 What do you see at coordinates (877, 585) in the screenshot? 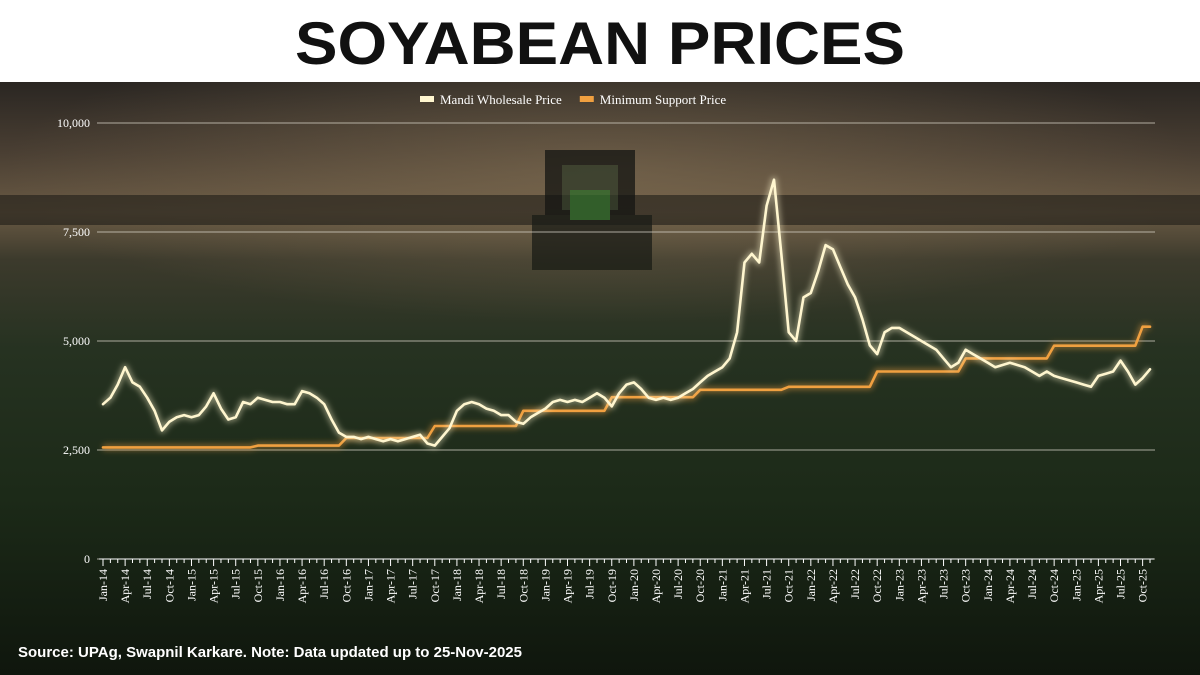
I see `x-tick-label: Oct-22` at bounding box center [877, 585].